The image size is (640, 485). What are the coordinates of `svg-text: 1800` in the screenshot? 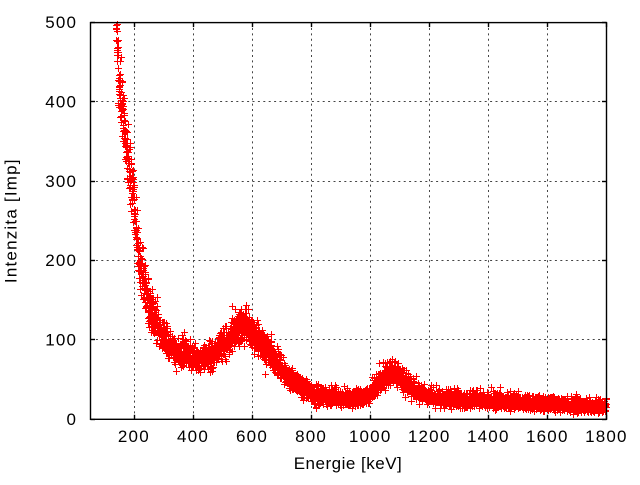 It's located at (606, 436).